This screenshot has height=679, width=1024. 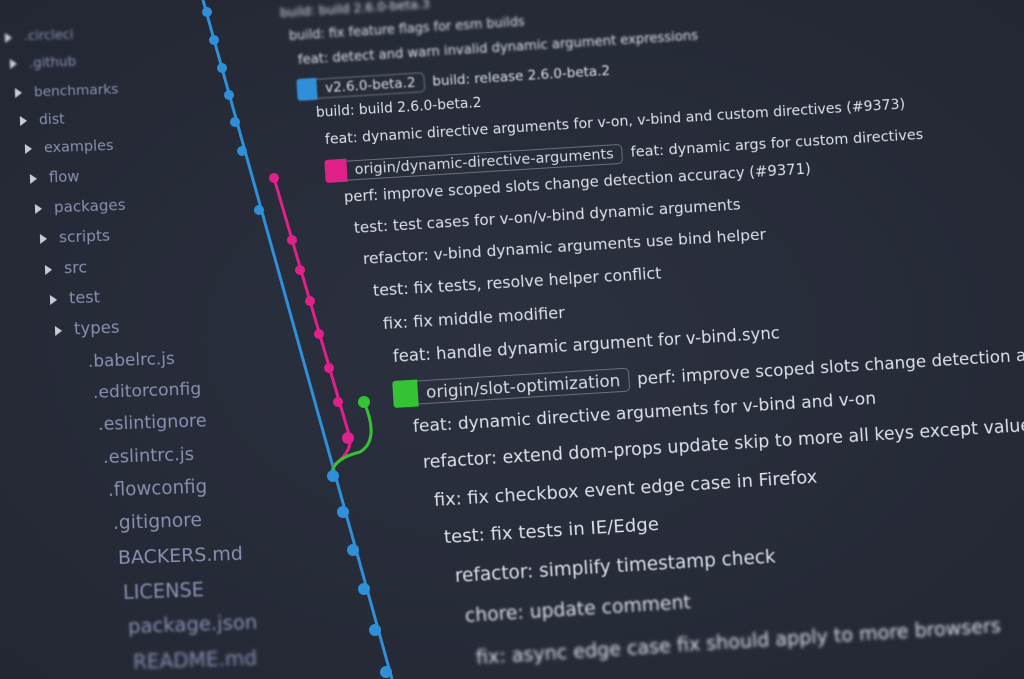 I want to click on file-name: .eslintignore, so click(x=152, y=423).